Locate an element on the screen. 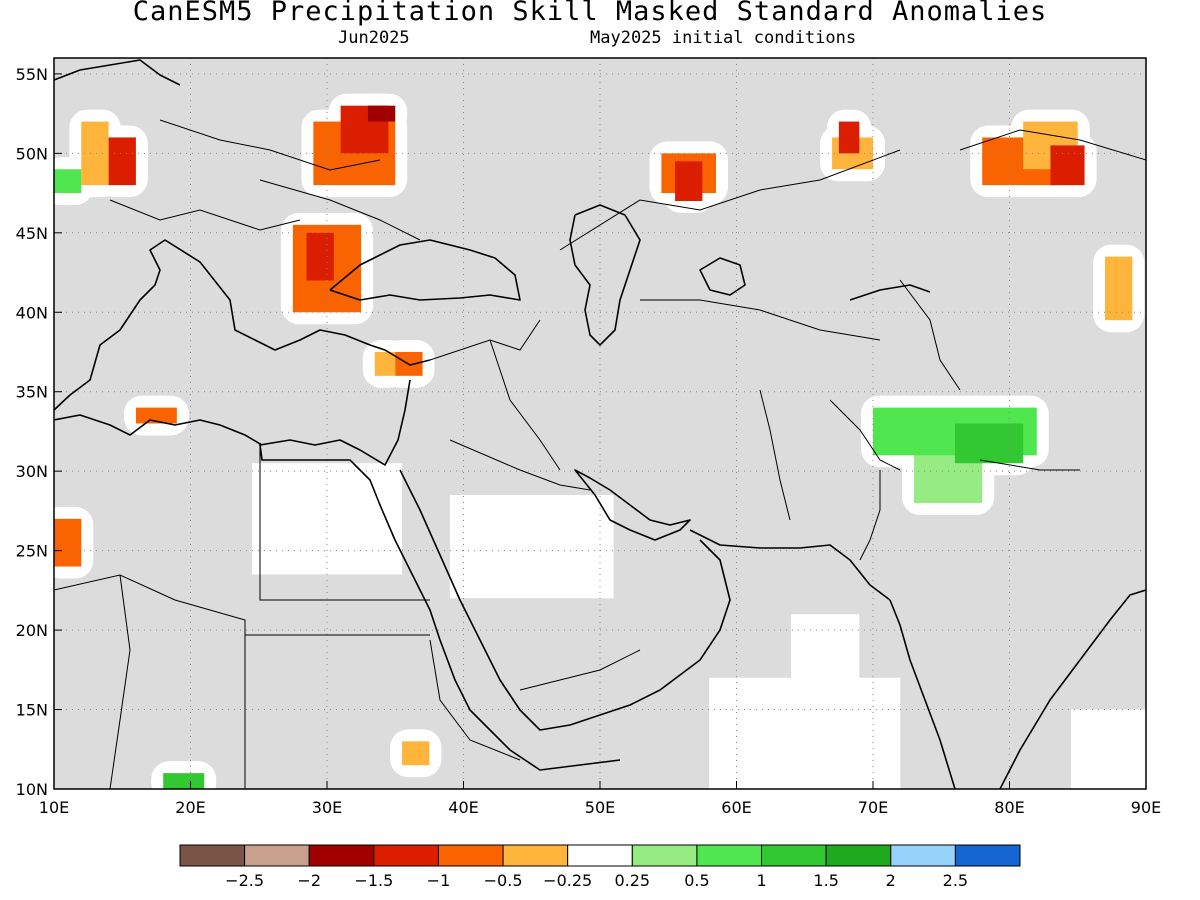 Image resolution: width=1200 pixels, height=900 pixels. coastline-balkhash is located at coordinates (890, 292).